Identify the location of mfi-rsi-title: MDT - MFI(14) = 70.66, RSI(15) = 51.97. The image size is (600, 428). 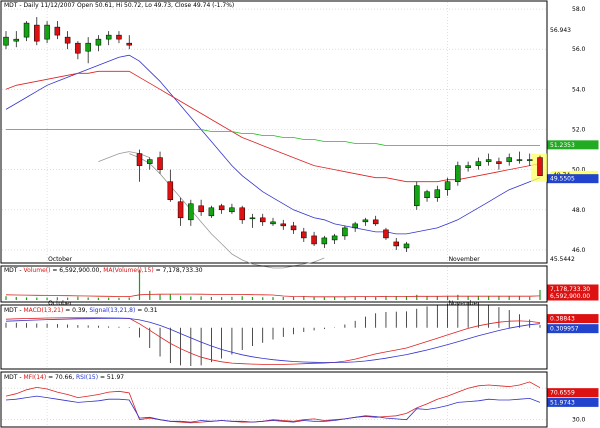
(64, 377).